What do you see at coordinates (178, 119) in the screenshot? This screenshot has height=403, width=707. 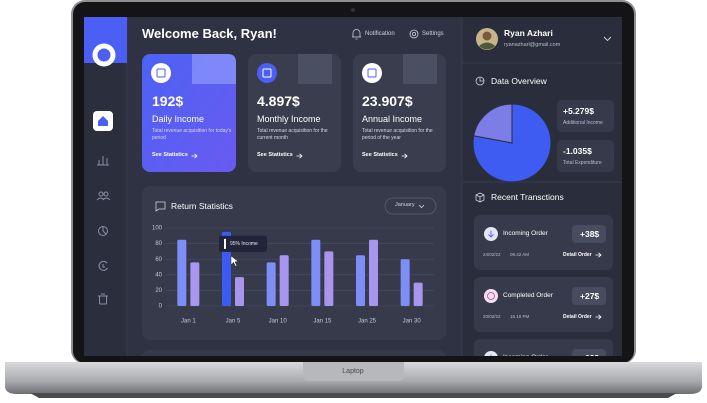 I see `card-title: Daily Income` at bounding box center [178, 119].